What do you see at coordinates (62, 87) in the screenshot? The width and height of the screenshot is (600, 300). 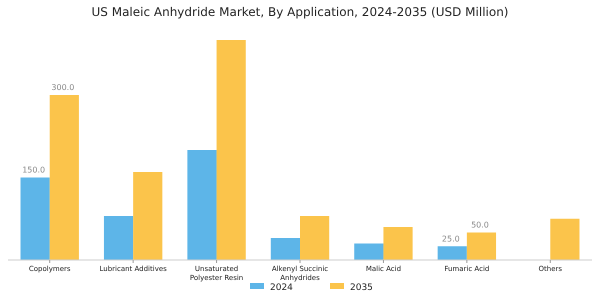 I see `data-label: 300.0` at bounding box center [62, 87].